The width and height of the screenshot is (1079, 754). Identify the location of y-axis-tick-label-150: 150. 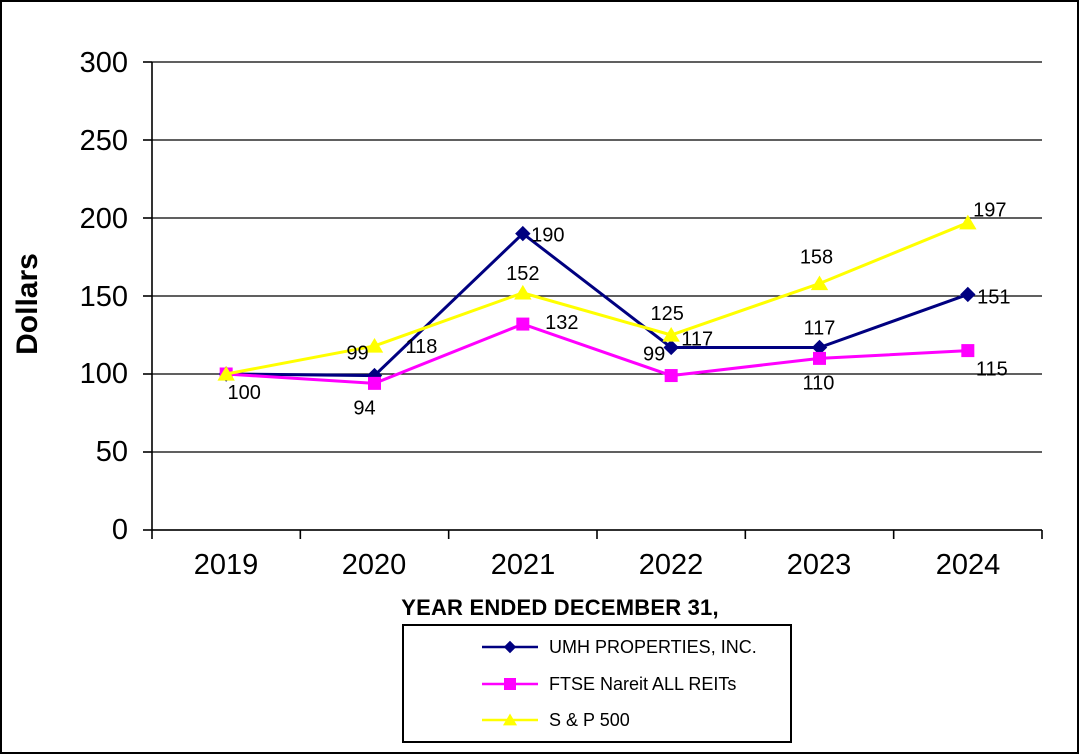
(103, 297).